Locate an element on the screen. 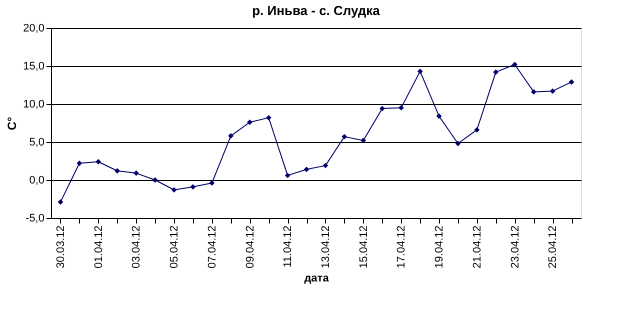 The image size is (620, 333). y-tick-label: -5,0 is located at coordinates (35, 218).